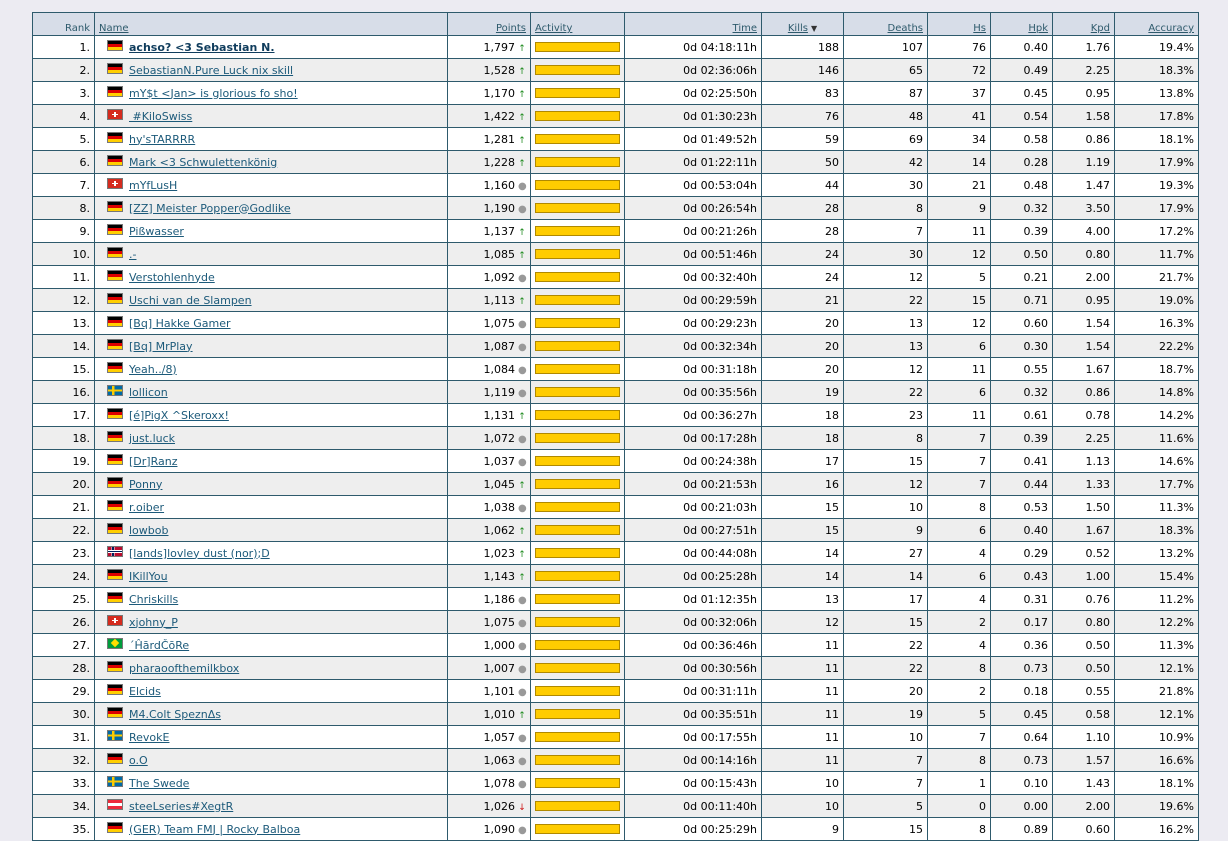  Describe the element at coordinates (146, 484) in the screenshot. I see `player-name-link: Ponny` at that location.